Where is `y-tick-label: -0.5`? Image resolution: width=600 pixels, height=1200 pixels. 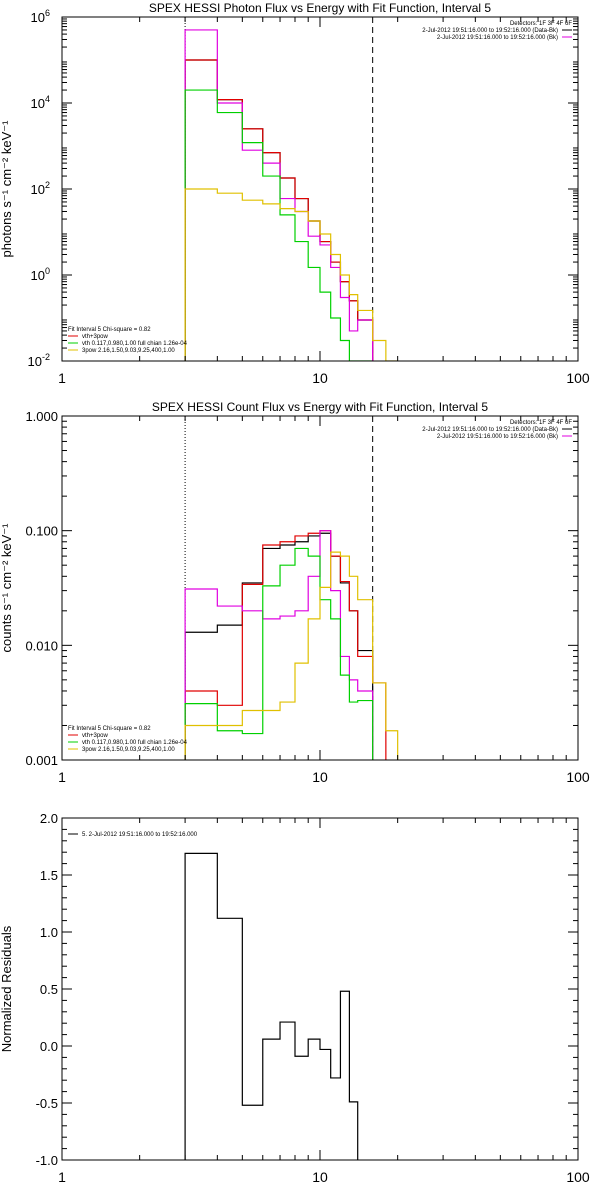 y-tick-label: -0.5 is located at coordinates (47, 1103).